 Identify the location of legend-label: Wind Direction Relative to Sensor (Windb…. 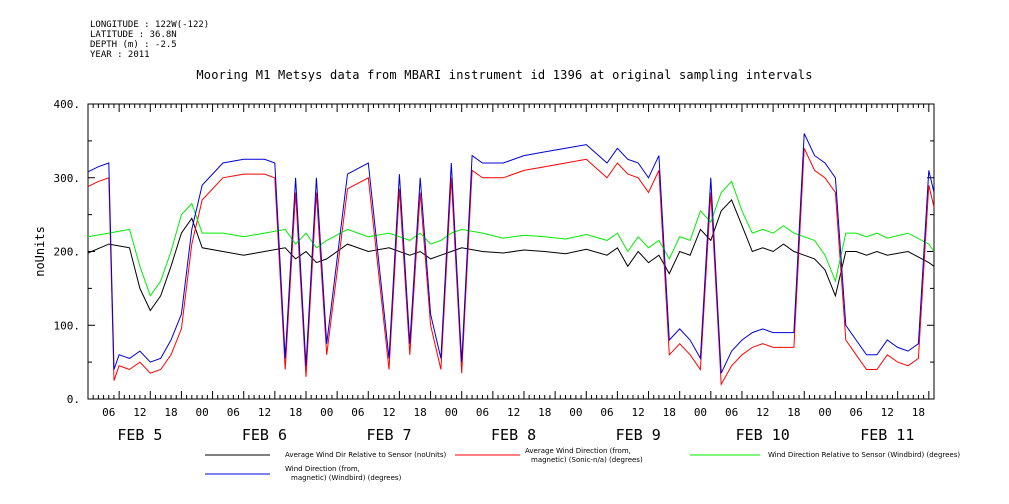
(864, 455).